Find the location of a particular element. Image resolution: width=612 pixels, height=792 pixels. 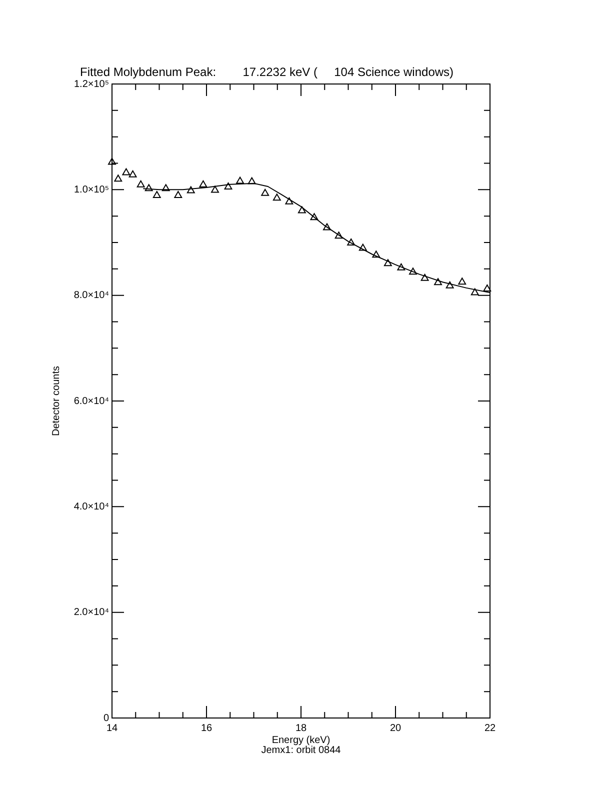

x-tick-label: 22 is located at coordinates (490, 728).